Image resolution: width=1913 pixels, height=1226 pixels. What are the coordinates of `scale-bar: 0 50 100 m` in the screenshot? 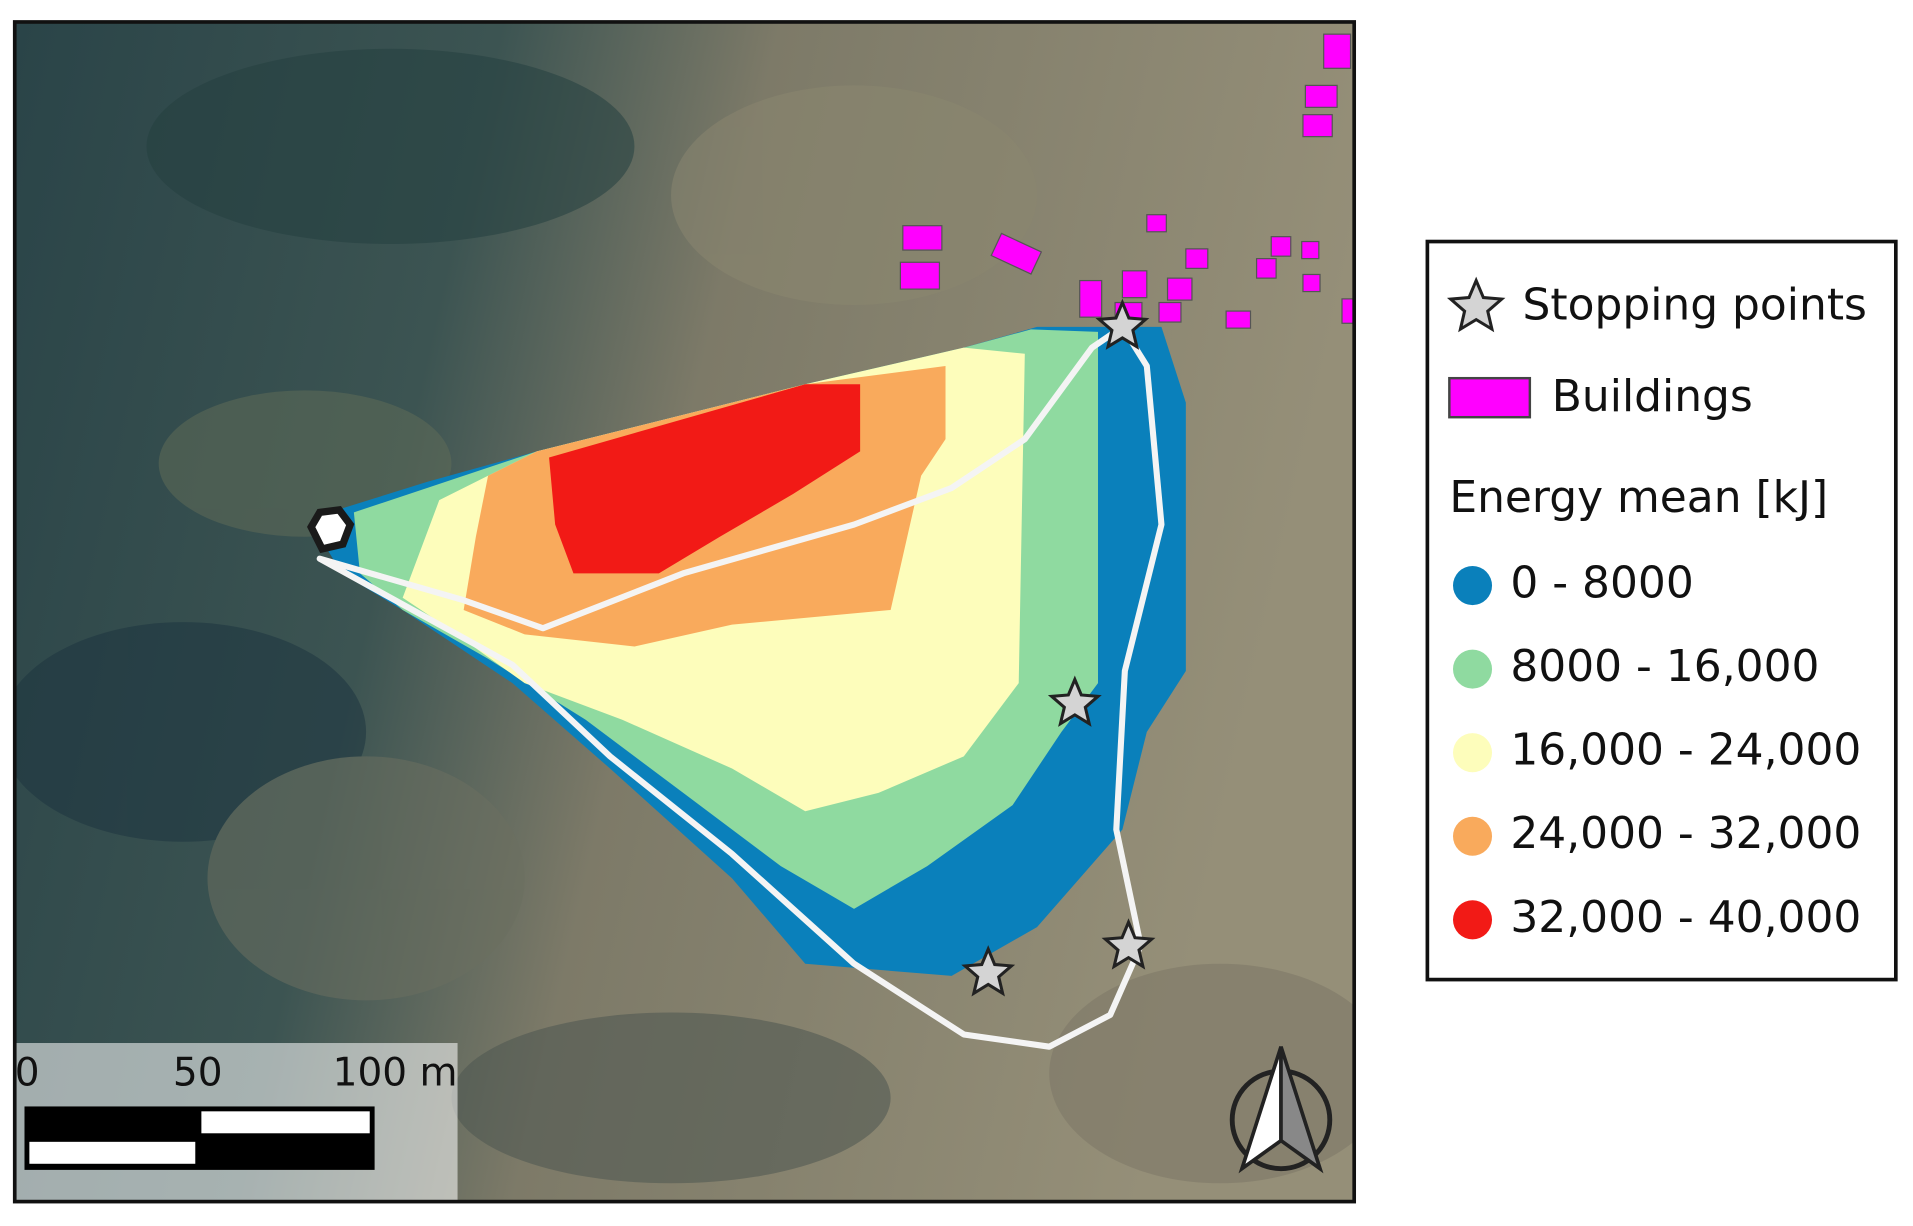 It's located at (236, 1122).